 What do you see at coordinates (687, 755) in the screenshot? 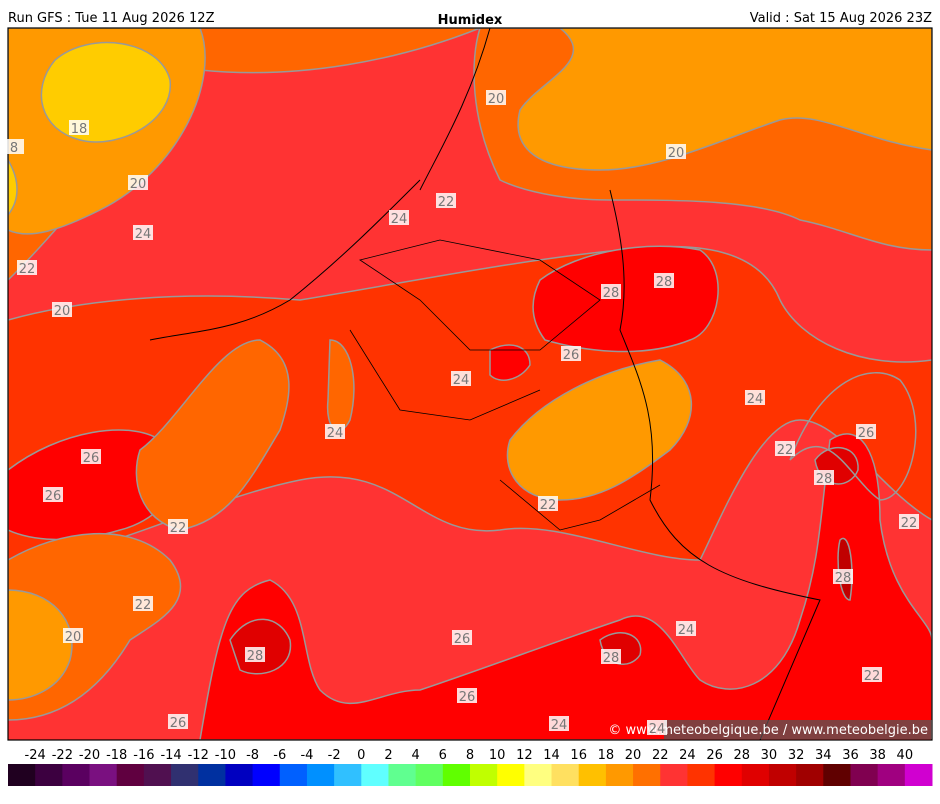
I see `colorbar-label: 24` at bounding box center [687, 755].